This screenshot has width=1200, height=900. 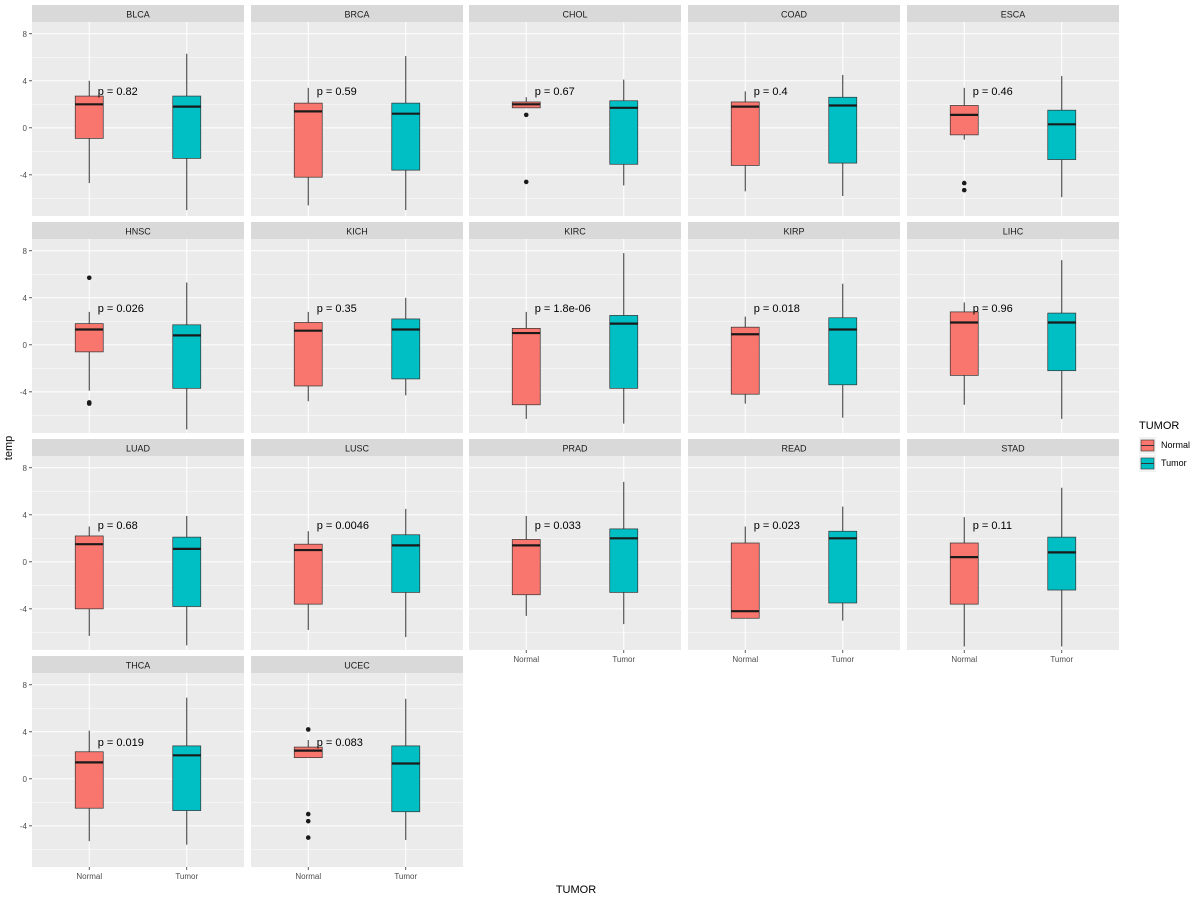 What do you see at coordinates (993, 92) in the screenshot?
I see `p-value-label: p = 0.46` at bounding box center [993, 92].